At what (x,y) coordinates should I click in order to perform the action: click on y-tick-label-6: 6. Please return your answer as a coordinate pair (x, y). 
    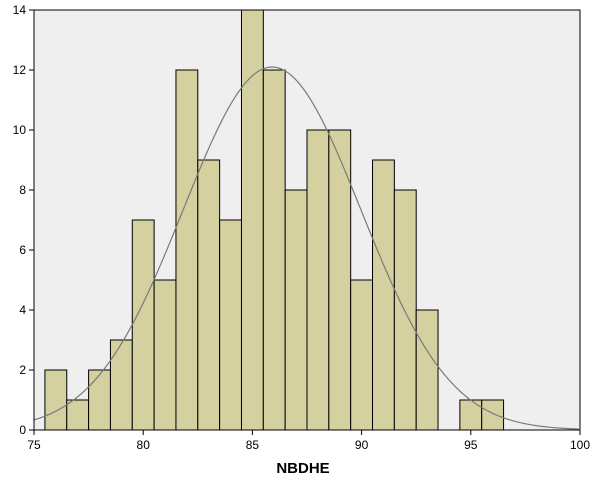
    Looking at the image, I should click on (22, 250).